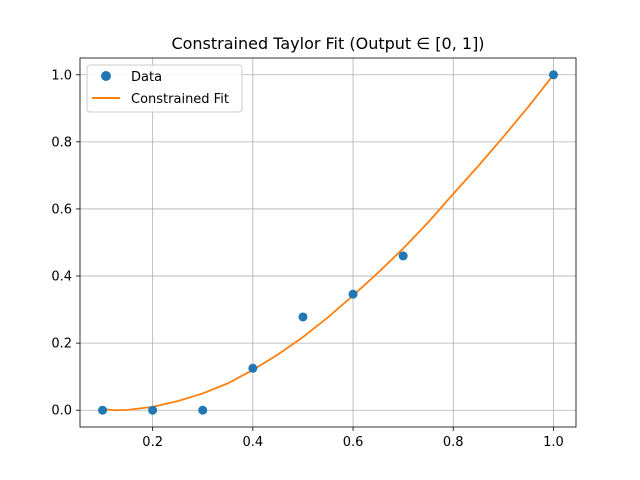 The width and height of the screenshot is (640, 480). Describe the element at coordinates (453, 442) in the screenshot. I see `x-tick-label: 0.8` at that location.